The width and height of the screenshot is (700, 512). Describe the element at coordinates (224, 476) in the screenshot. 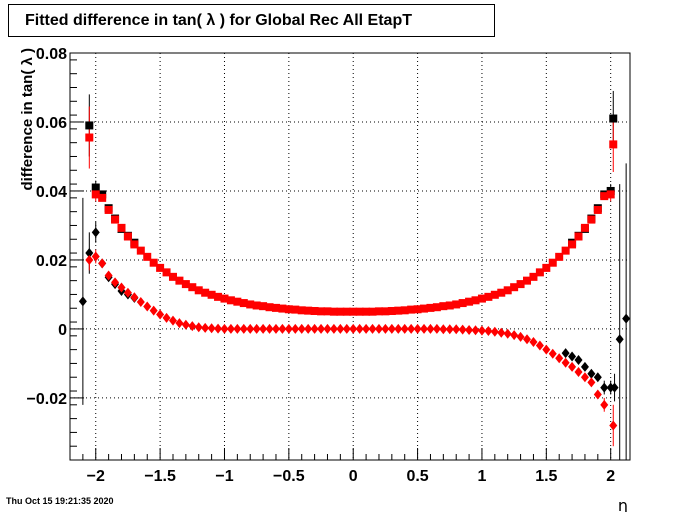

I see `x-tick-label: −1` at that location.